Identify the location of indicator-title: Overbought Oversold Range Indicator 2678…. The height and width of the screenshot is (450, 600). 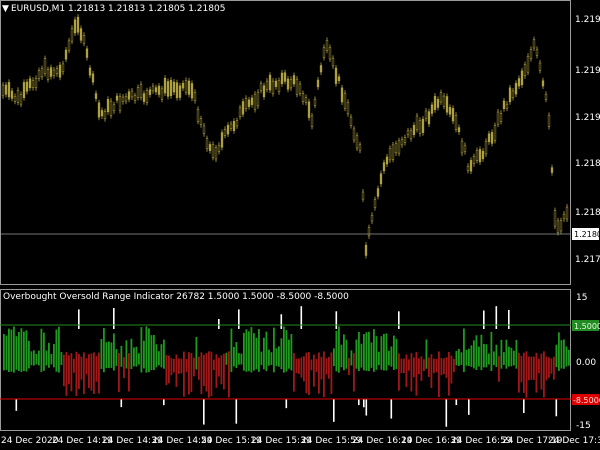
(176, 297).